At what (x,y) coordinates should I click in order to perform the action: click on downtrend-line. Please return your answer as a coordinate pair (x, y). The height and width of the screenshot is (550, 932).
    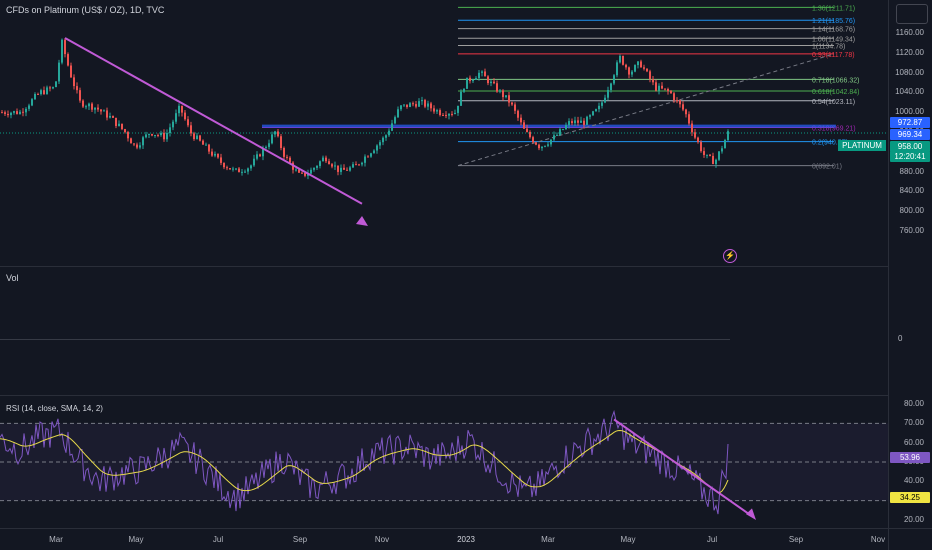
    Looking at the image, I should click on (213, 121).